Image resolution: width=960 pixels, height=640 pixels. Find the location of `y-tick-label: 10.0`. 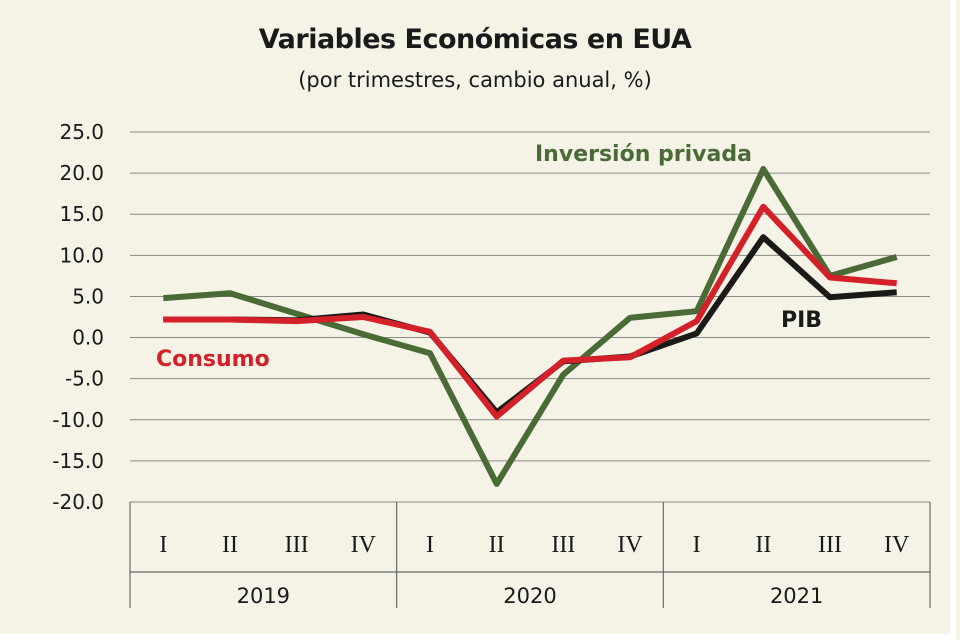

y-tick-label: 10.0 is located at coordinates (81, 255).